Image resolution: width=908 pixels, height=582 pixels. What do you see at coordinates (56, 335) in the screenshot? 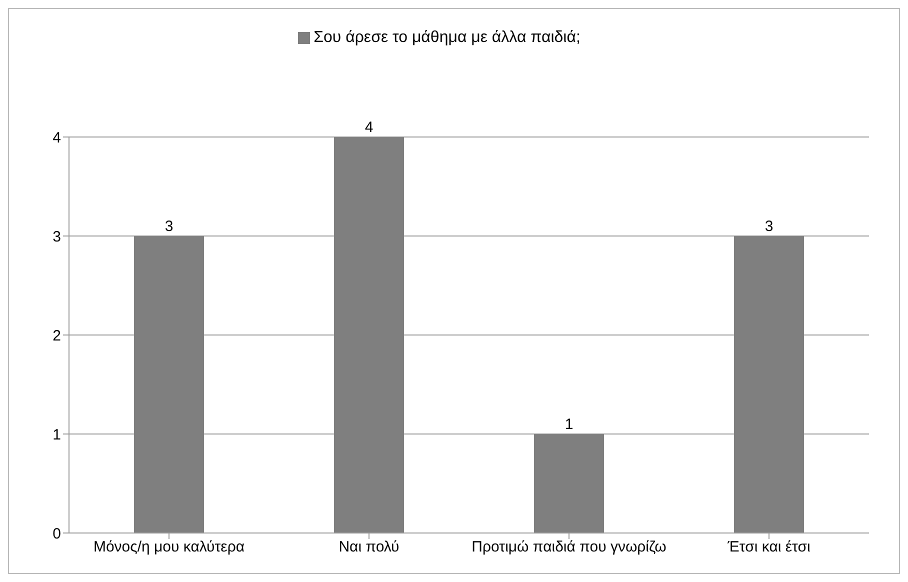
I see `y-tick-label: 2` at bounding box center [56, 335].